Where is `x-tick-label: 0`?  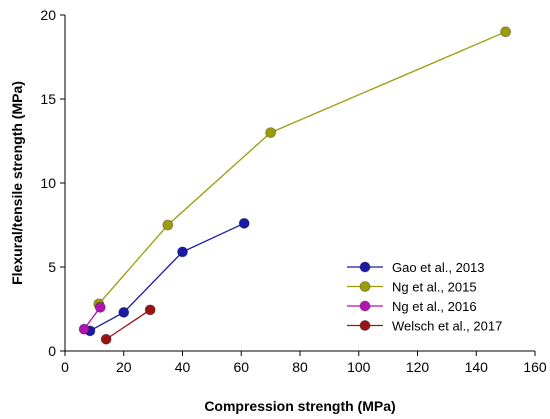 x-tick-label: 0 is located at coordinates (65, 367).